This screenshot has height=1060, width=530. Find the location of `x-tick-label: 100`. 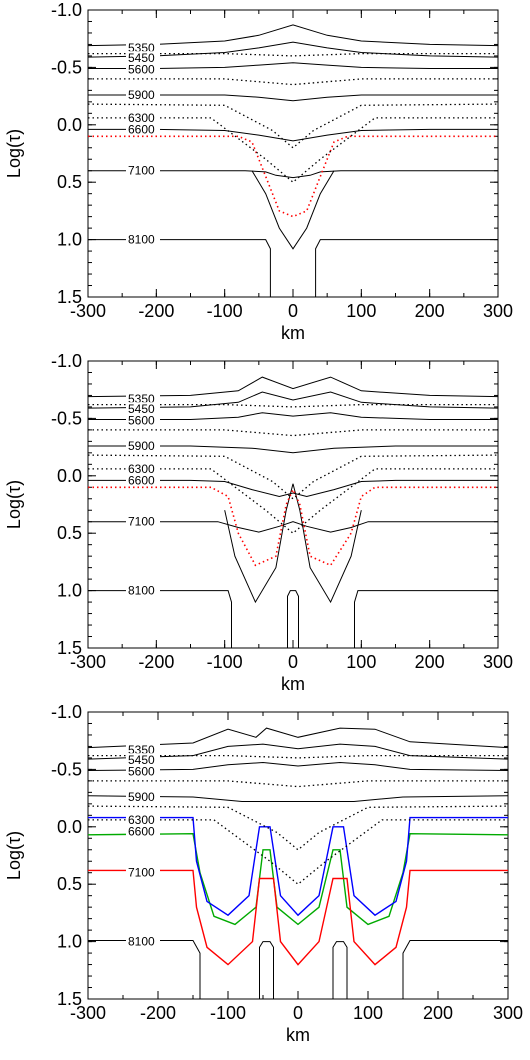

x-tick-label: 100 is located at coordinates (361, 662).